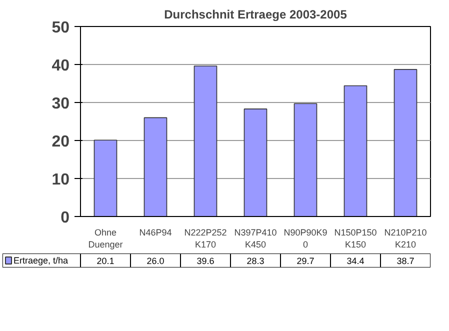 This screenshot has width=449, height=331. What do you see at coordinates (205, 261) in the screenshot?
I see `data-label: 39.6` at bounding box center [205, 261].